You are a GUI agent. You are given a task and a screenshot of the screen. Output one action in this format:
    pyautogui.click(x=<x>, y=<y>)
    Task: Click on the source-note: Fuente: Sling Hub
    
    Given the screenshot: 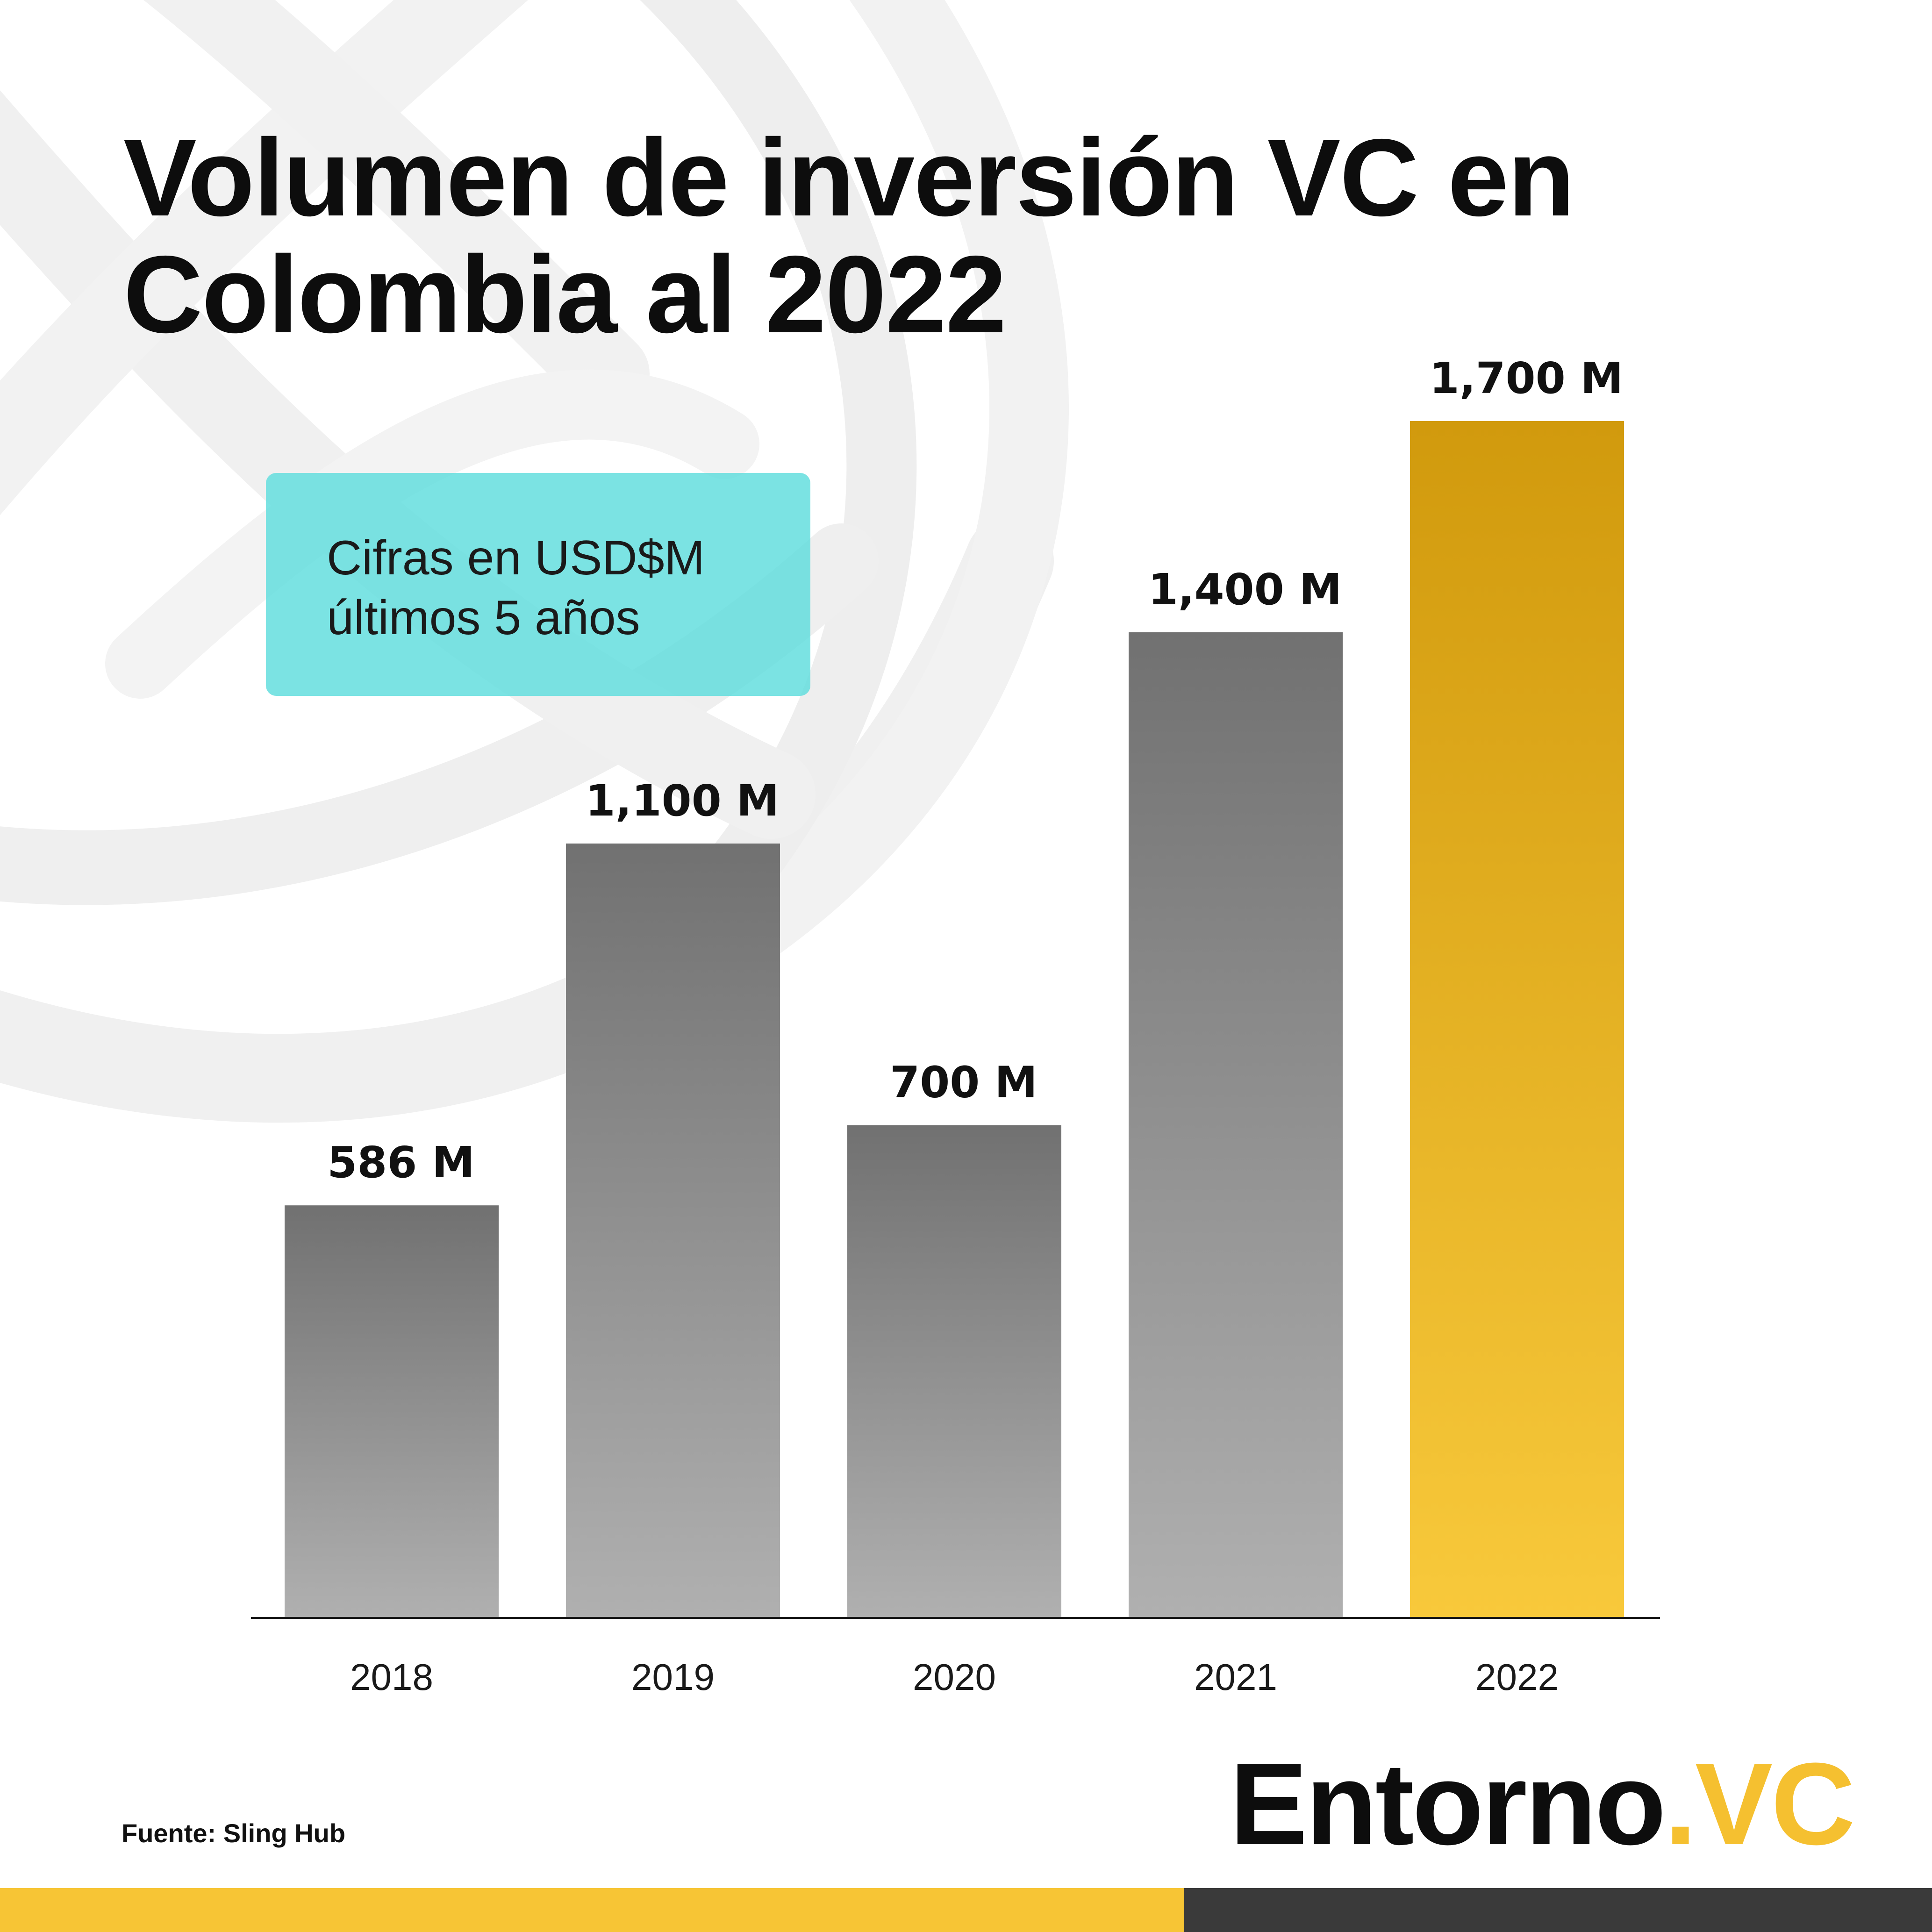 What is the action you would take?
    pyautogui.click(x=234, y=1833)
    